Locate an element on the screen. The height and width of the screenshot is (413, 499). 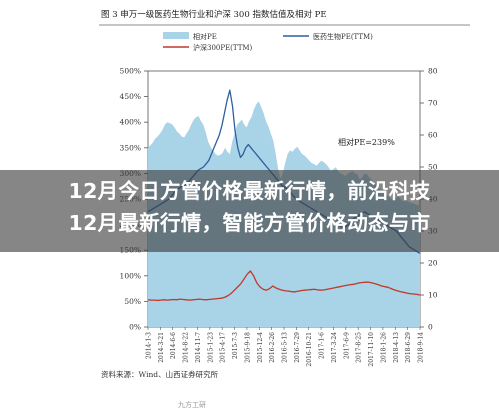
x-axis-tick-label: 2018-4-13 is located at coordinates (396, 347).